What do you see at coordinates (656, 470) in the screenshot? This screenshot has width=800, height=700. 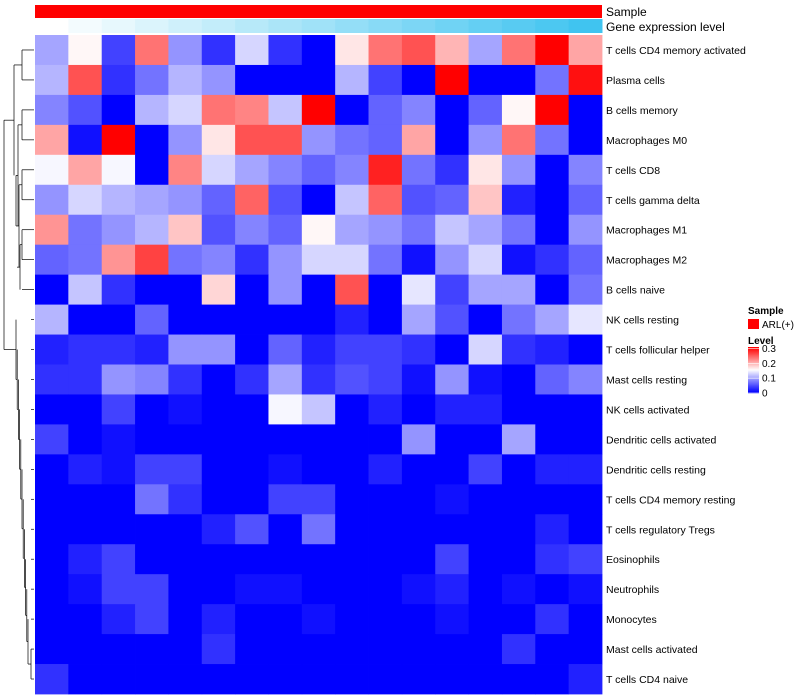 I see `row-label: Dendritic cells resting` at bounding box center [656, 470].